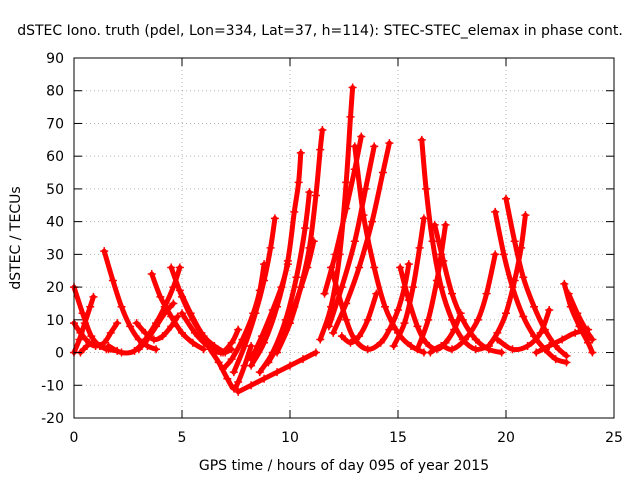 Image resolution: width=640 pixels, height=480 pixels. I want to click on y-tick-label: -20, so click(52, 419).